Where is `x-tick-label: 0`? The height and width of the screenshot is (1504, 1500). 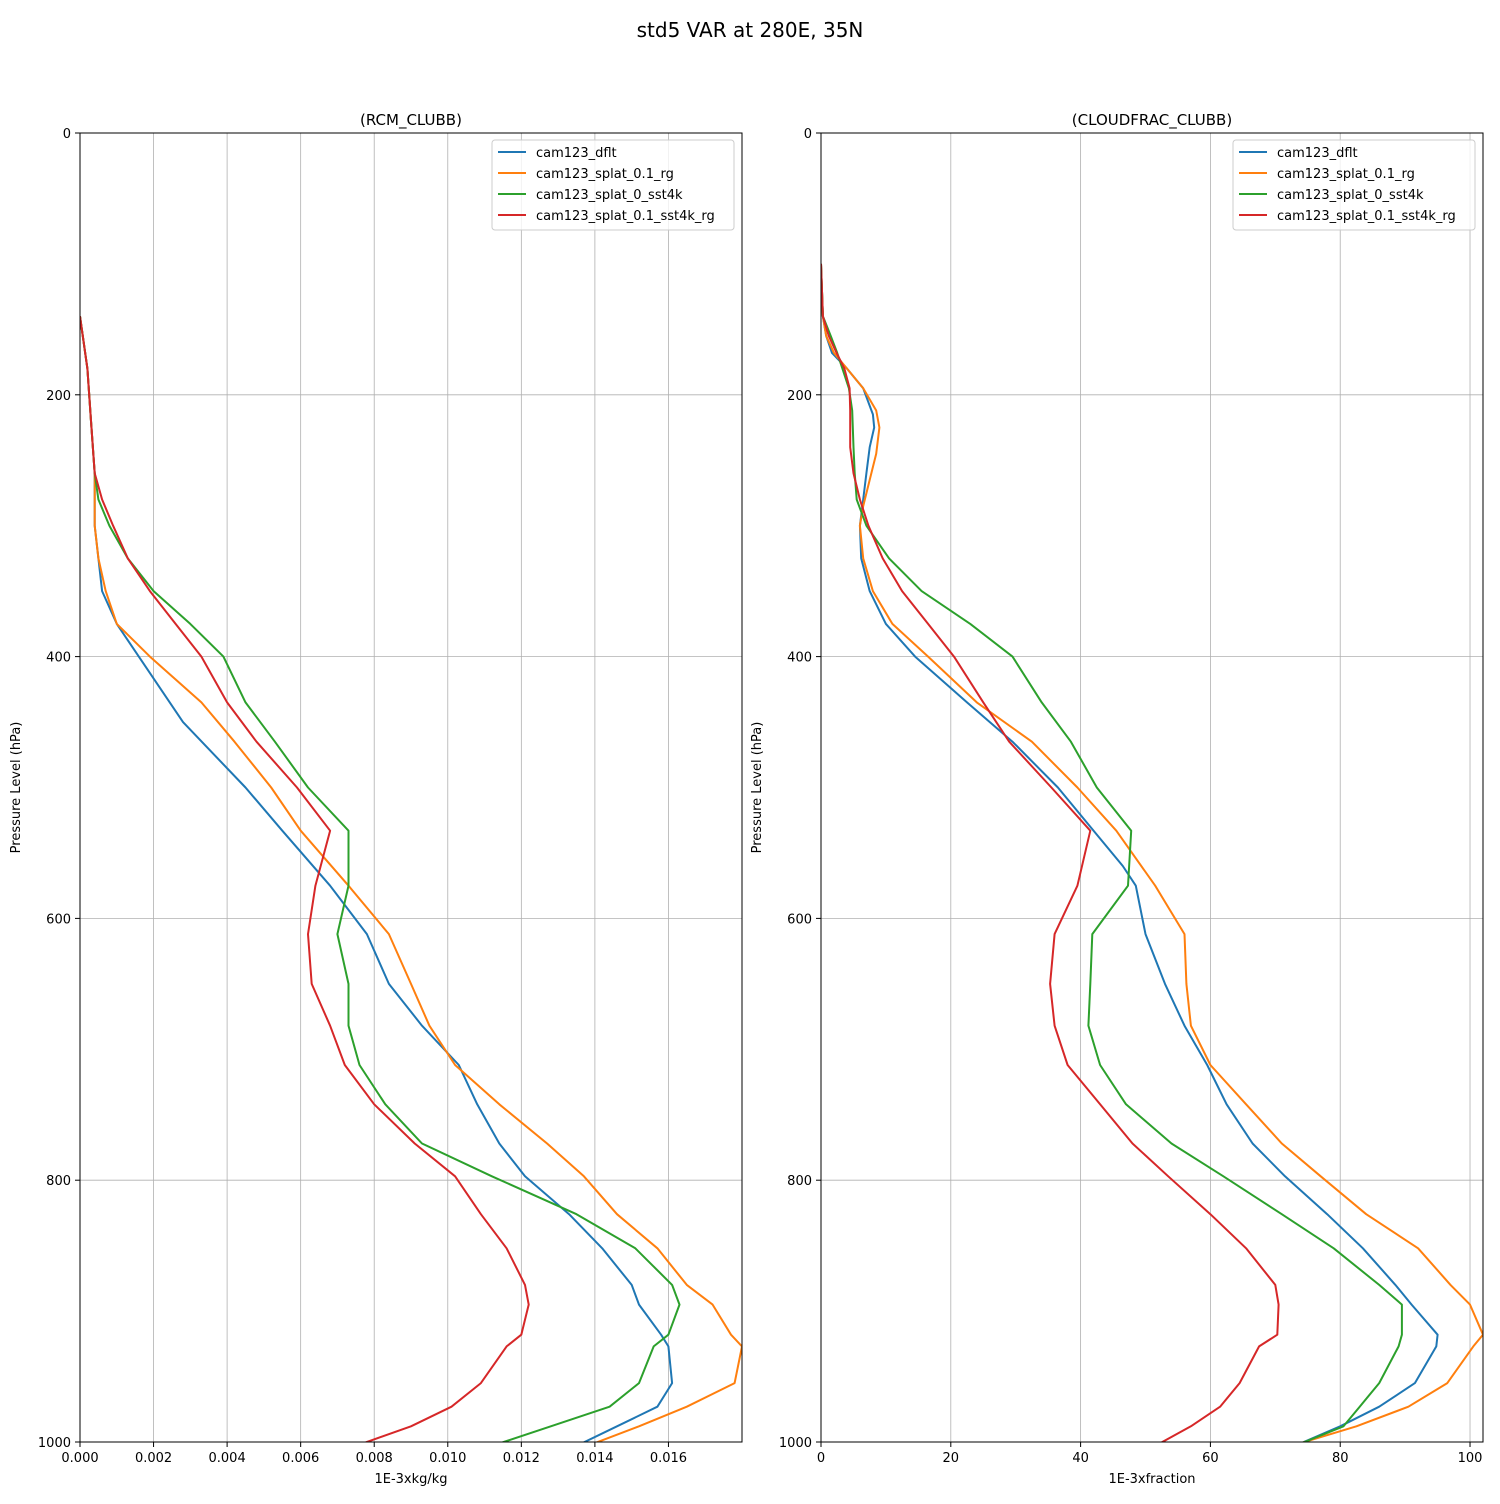 x-tick-label: 0 is located at coordinates (821, 1458).